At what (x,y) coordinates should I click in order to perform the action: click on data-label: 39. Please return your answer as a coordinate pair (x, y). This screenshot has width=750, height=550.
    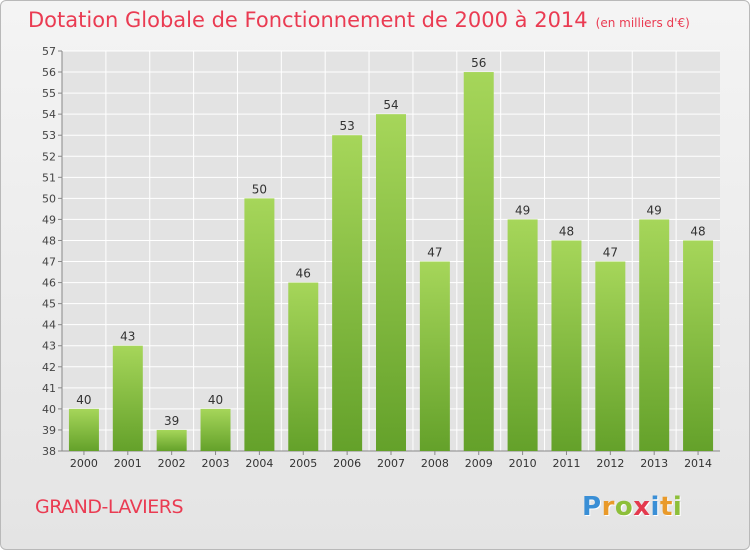
    Looking at the image, I should click on (171, 421).